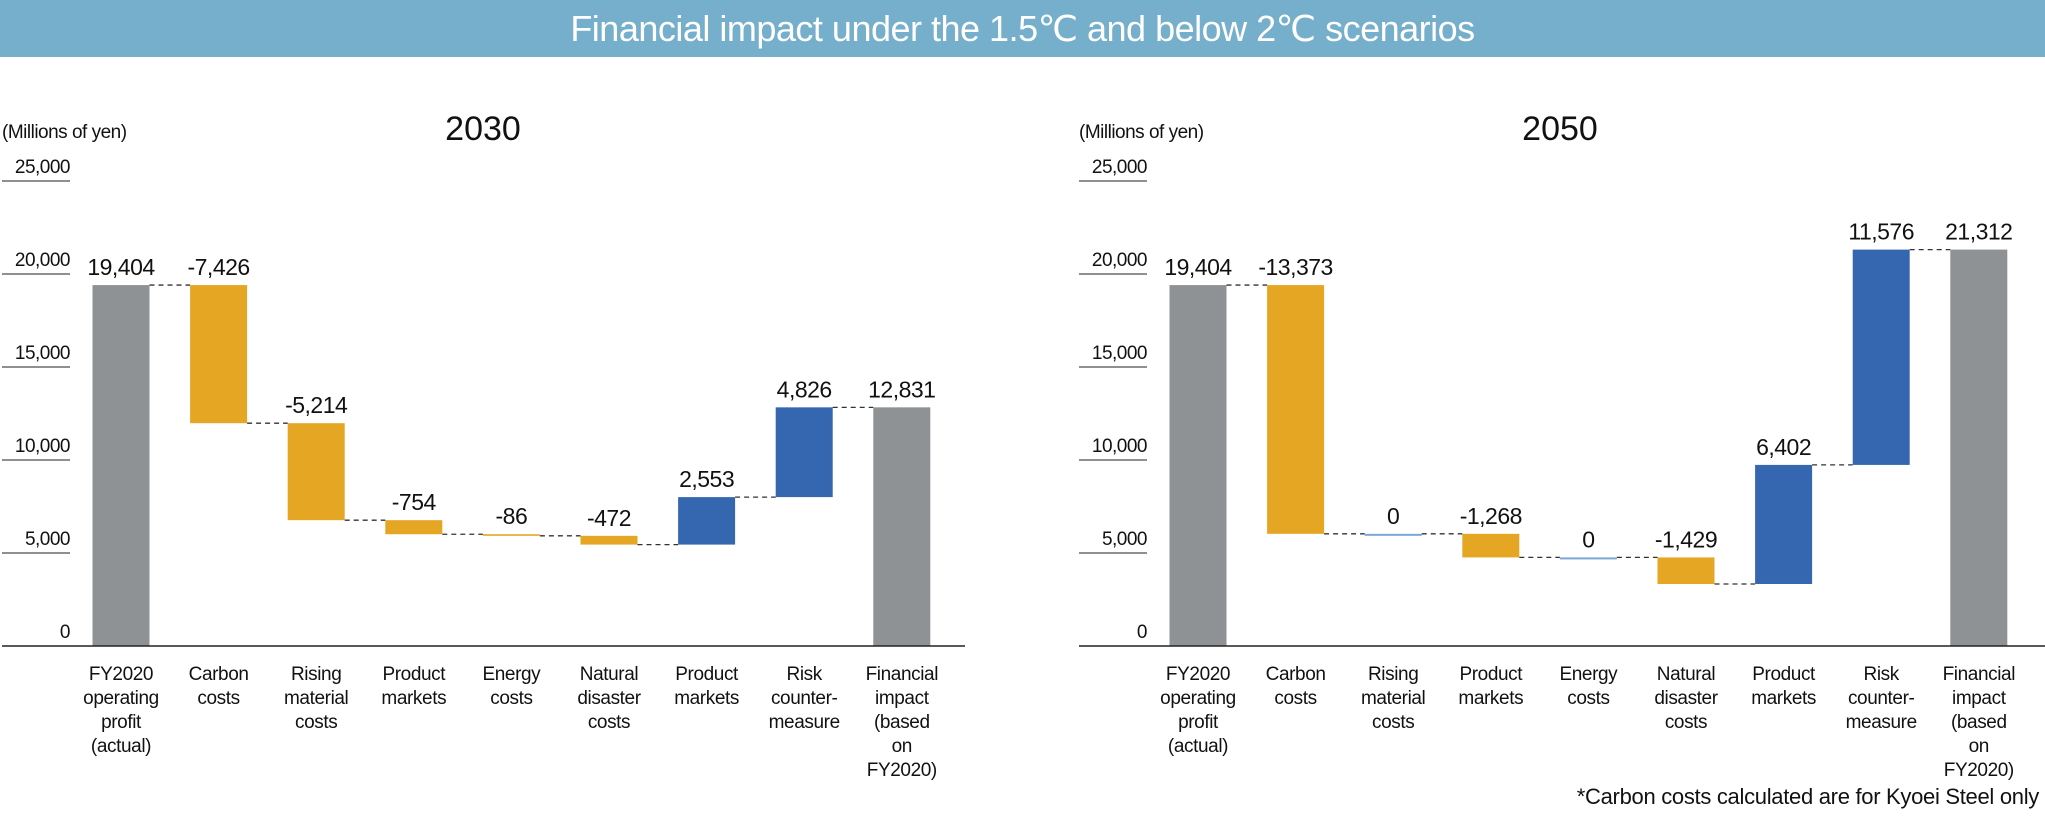  I want to click on value-label: 6,402, so click(1783, 447).